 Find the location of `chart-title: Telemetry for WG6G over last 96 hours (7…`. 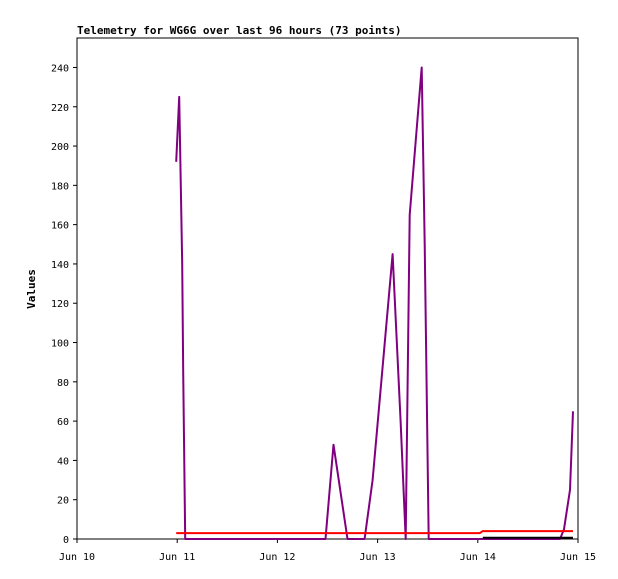

chart-title: Telemetry for WG6G over last 96 hours (7… is located at coordinates (239, 30).